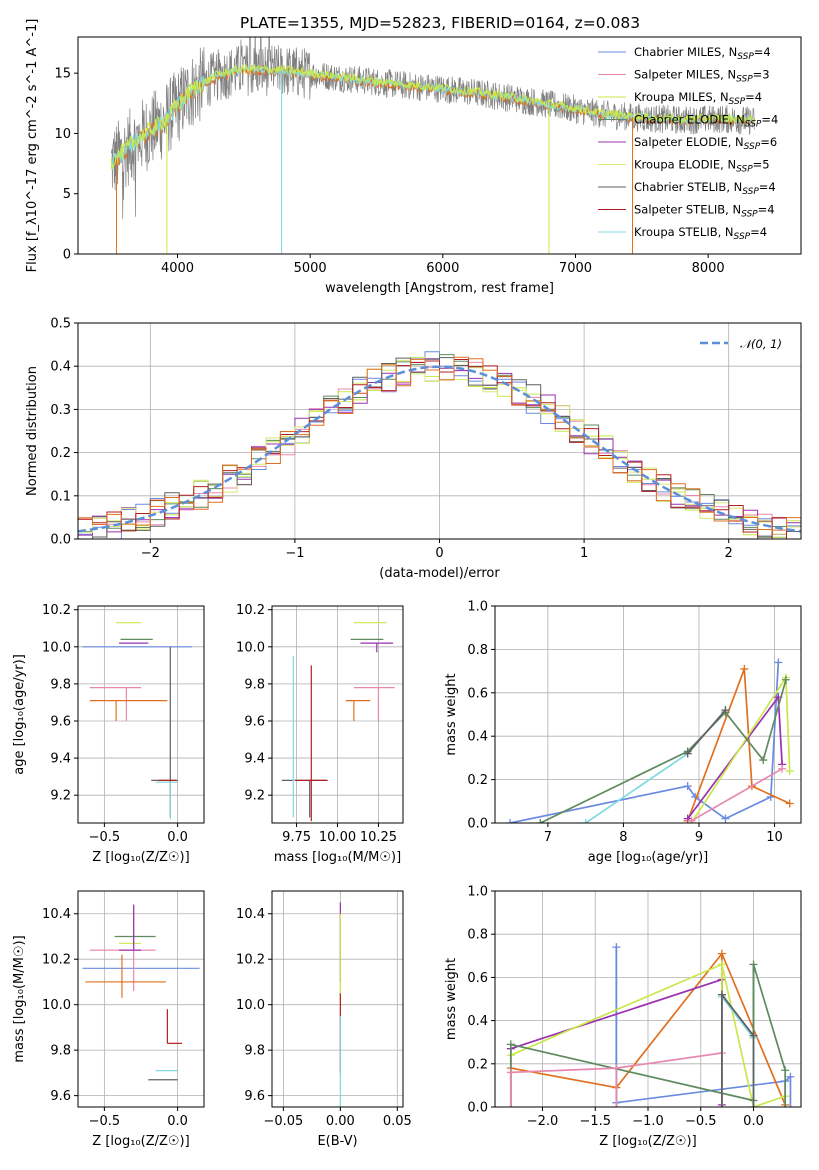  What do you see at coordinates (543, 1121) in the screenshot?
I see `x-tick-label: −2.0` at bounding box center [543, 1121].